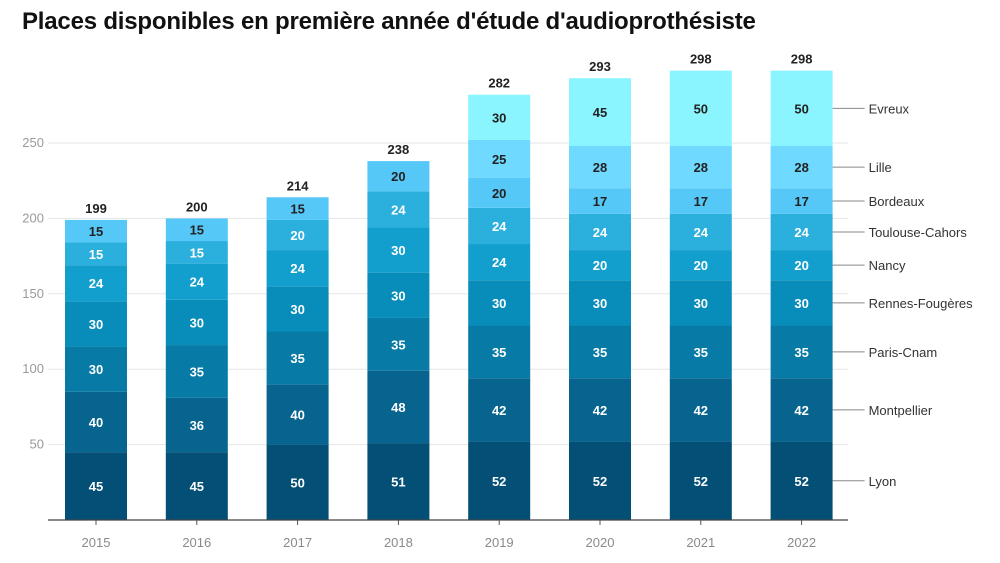 The height and width of the screenshot is (563, 1000). I want to click on total-label: 282, so click(499, 83).